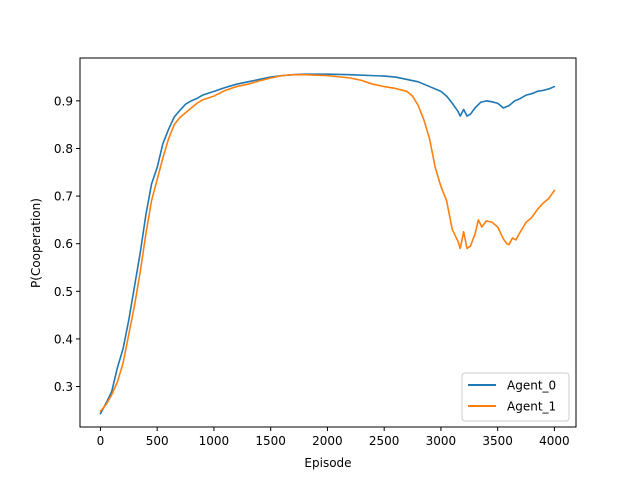 The width and height of the screenshot is (640, 480). What do you see at coordinates (63, 197) in the screenshot?
I see `y-tick-label: 0.7` at bounding box center [63, 197].